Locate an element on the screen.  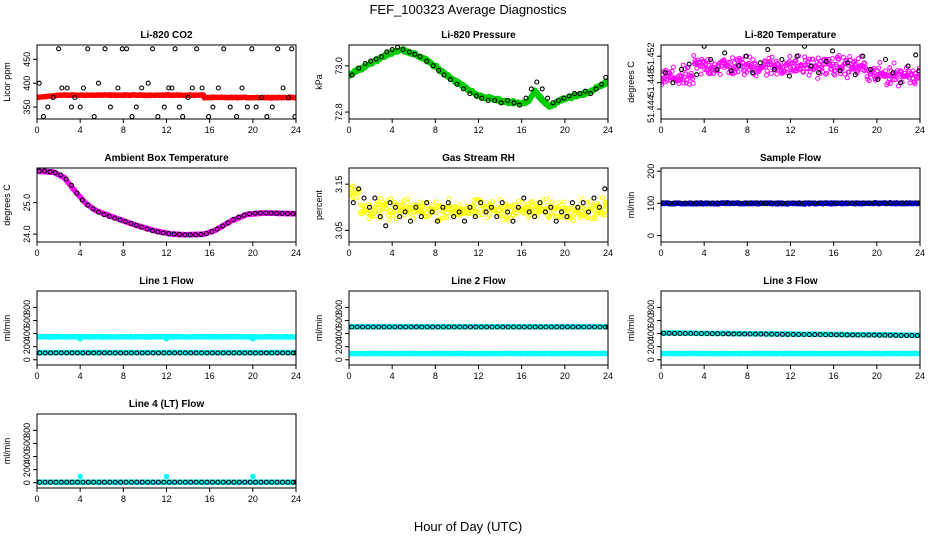
y-tick-label: 400 is located at coordinates (27, 333).